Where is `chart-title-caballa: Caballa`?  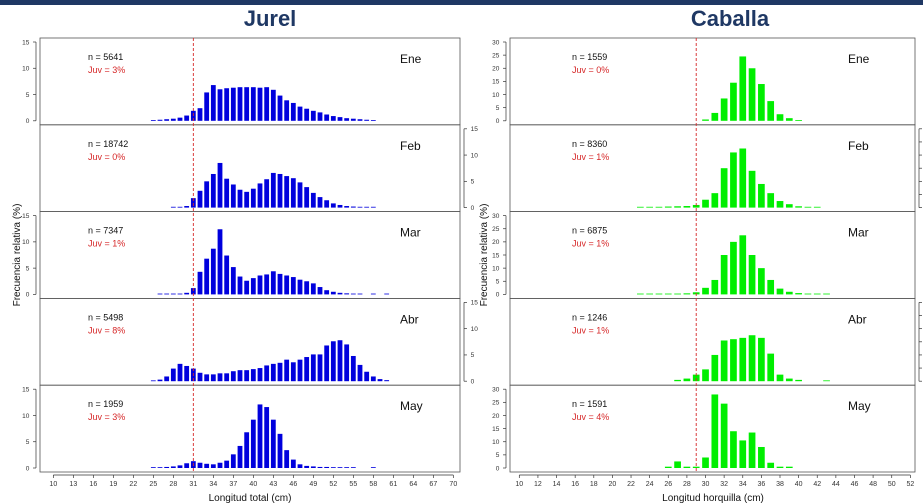 chart-title-caballa: Caballa is located at coordinates (730, 18).